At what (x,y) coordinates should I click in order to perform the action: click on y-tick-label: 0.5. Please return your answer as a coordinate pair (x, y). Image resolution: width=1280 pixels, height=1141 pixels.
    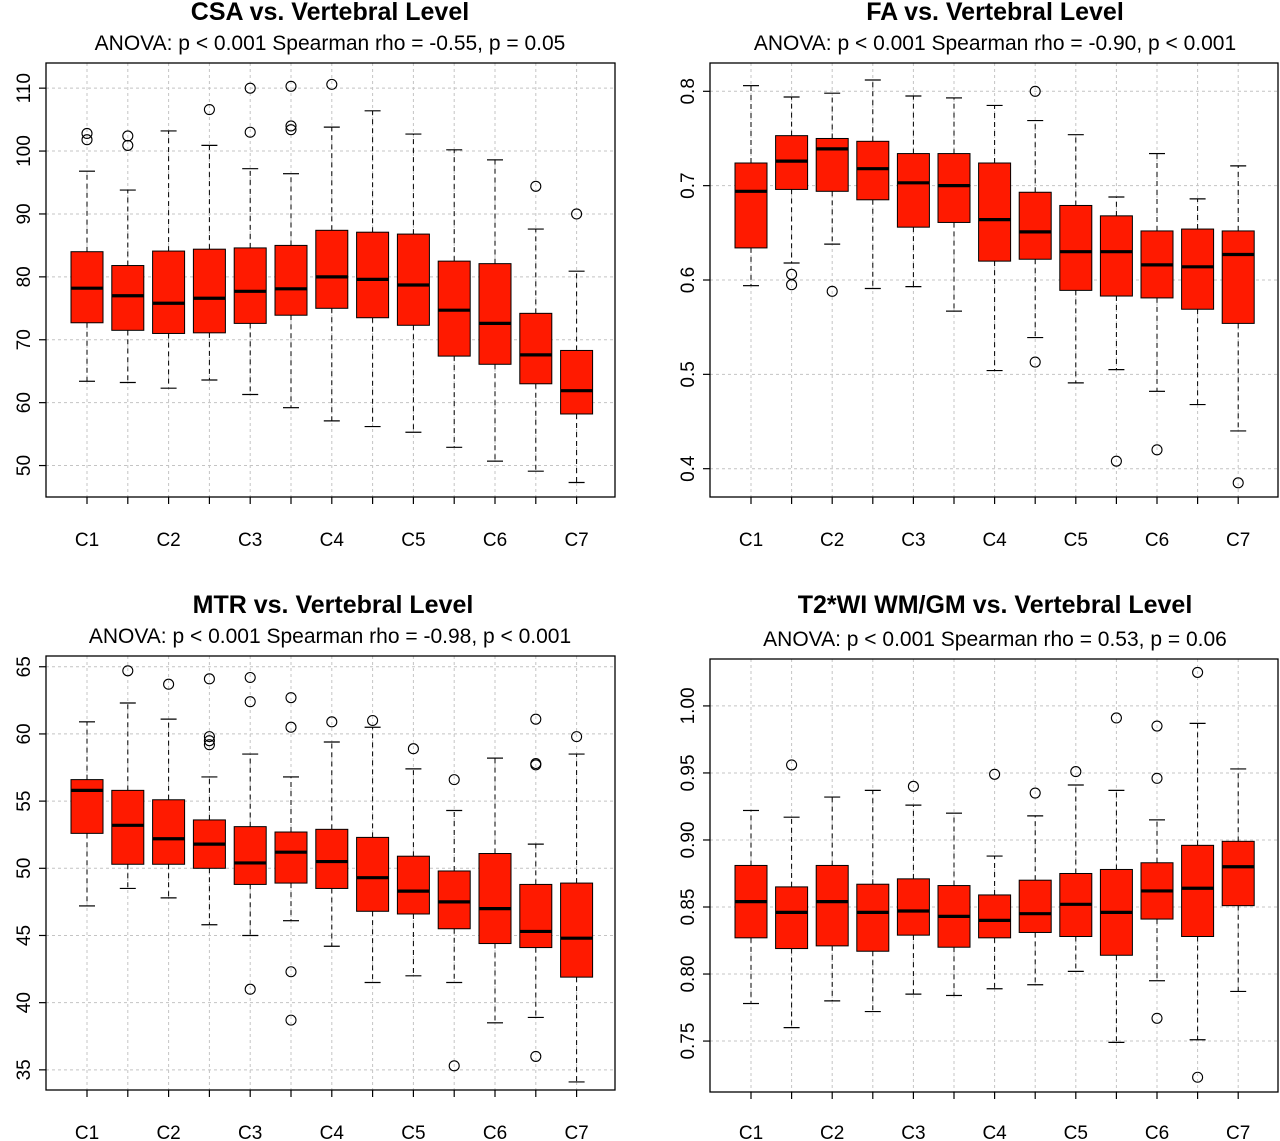
    Looking at the image, I should click on (688, 374).